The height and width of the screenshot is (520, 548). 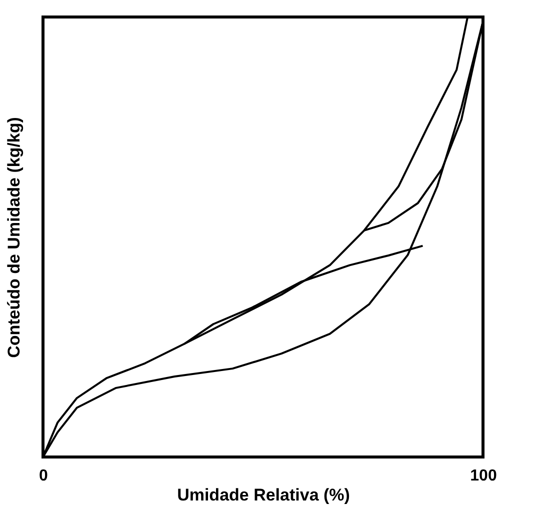 What do you see at coordinates (43, 476) in the screenshot?
I see `x-tick-label: 0` at bounding box center [43, 476].